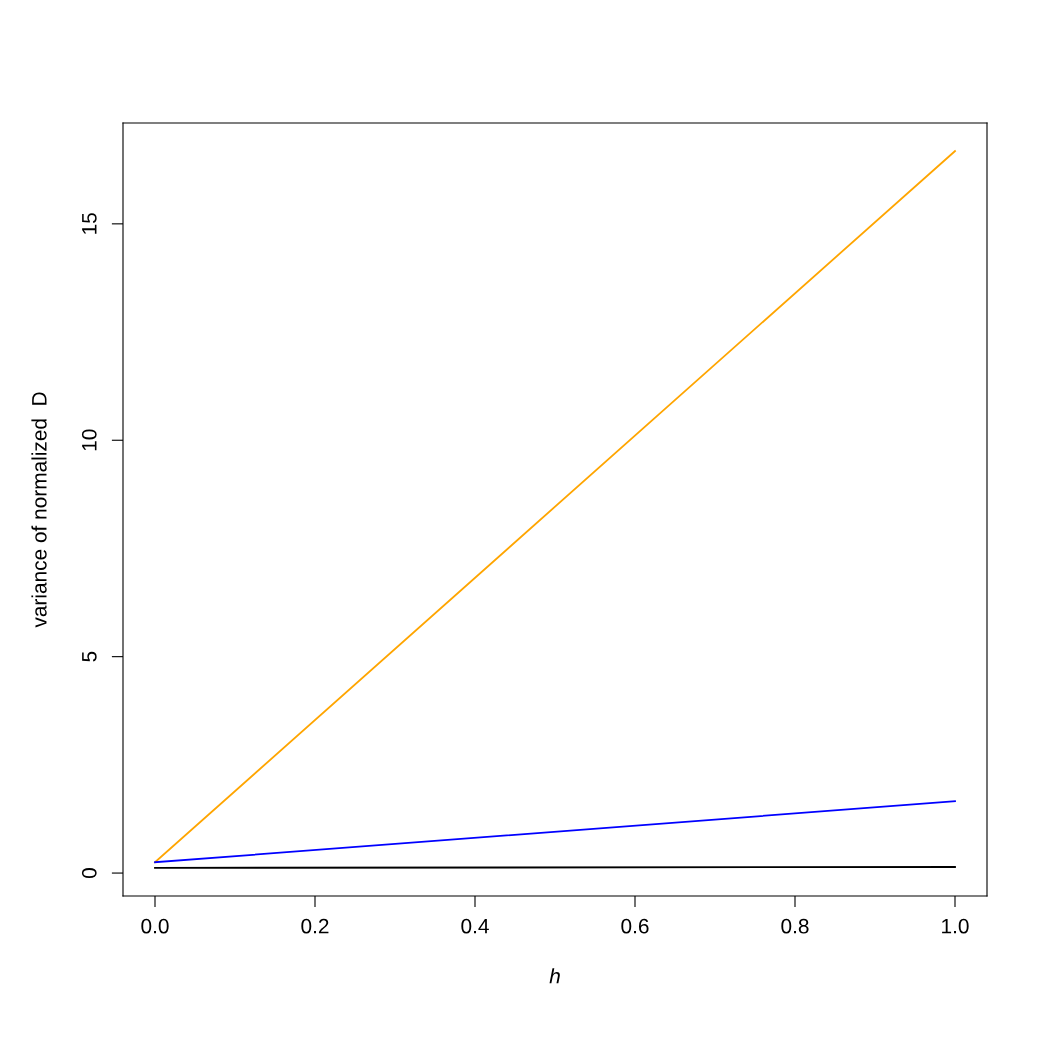 This screenshot has width=1050, height=1050. Describe the element at coordinates (39, 510) in the screenshot. I see `y-axis-title: variance of normalized D` at that location.